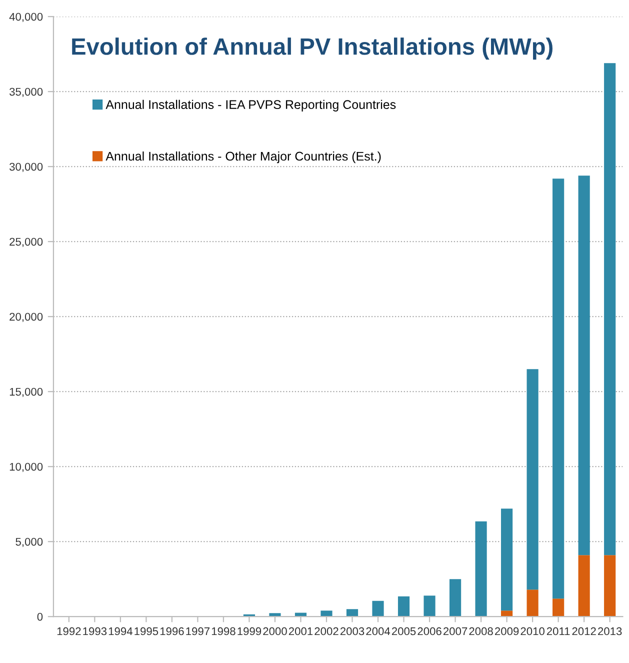  I want to click on x-tick-label: 1999, so click(250, 631).